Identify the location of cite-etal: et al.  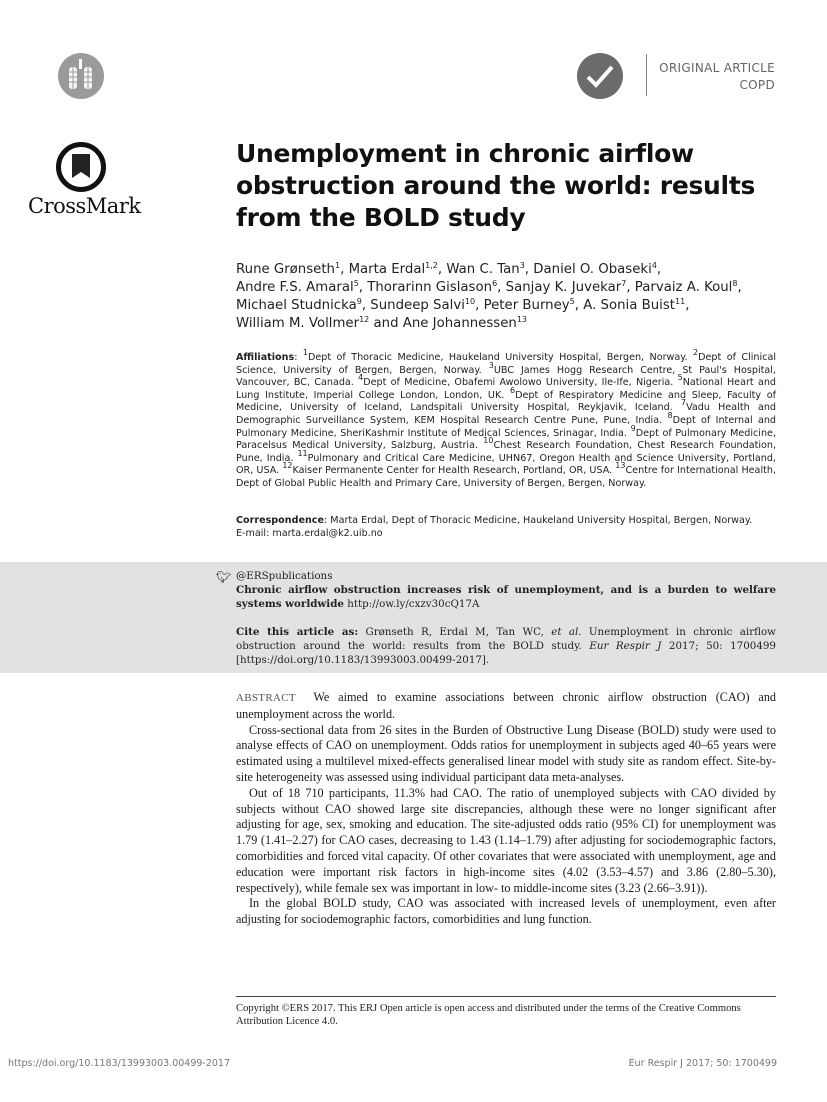
(565, 632).